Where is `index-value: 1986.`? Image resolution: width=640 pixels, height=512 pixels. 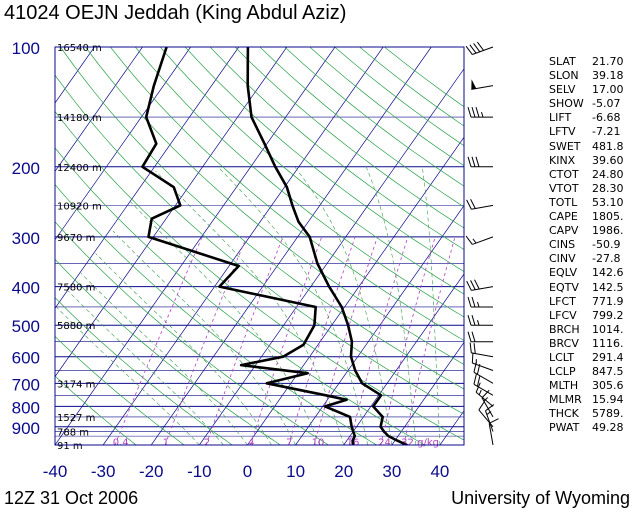 index-value: 1986. is located at coordinates (608, 231).